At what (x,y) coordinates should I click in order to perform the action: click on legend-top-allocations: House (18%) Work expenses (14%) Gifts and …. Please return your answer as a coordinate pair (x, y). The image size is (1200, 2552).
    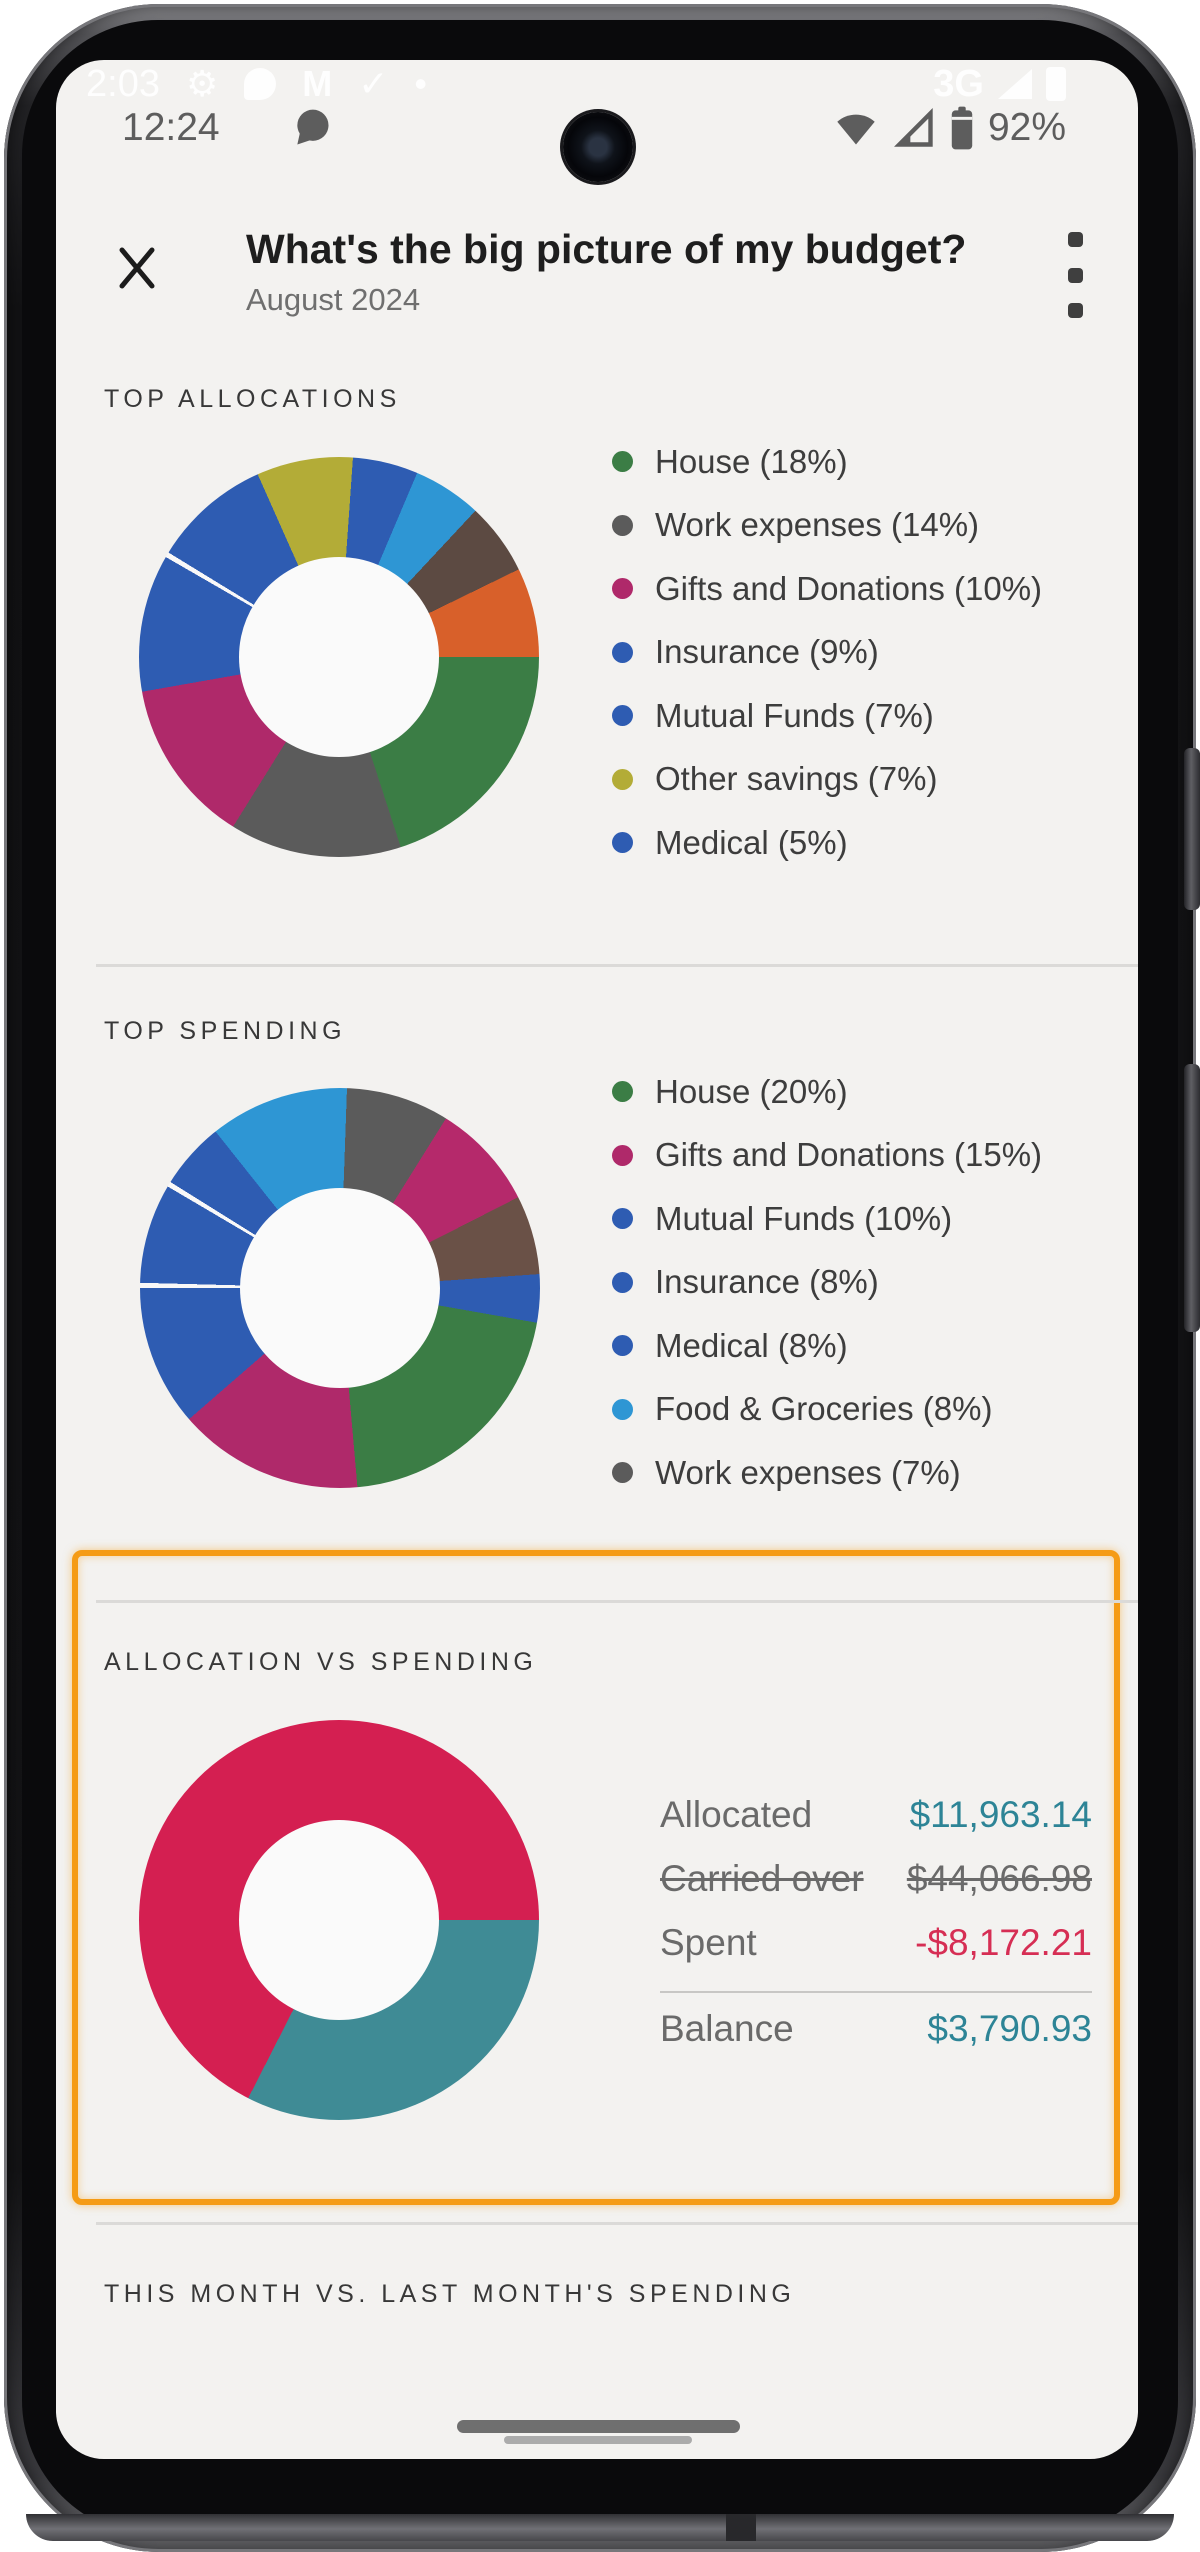
    Looking at the image, I should click on (862, 652).